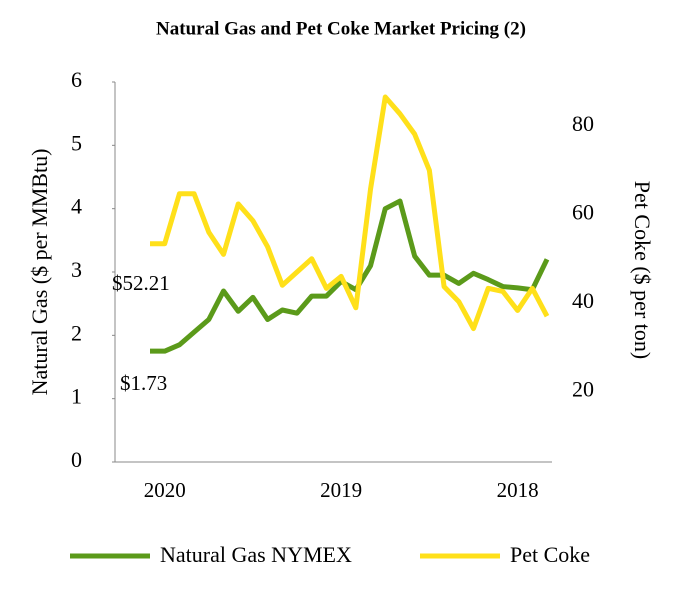 The height and width of the screenshot is (600, 682). What do you see at coordinates (141, 283) in the screenshot?
I see `annotation: $52.21` at bounding box center [141, 283].